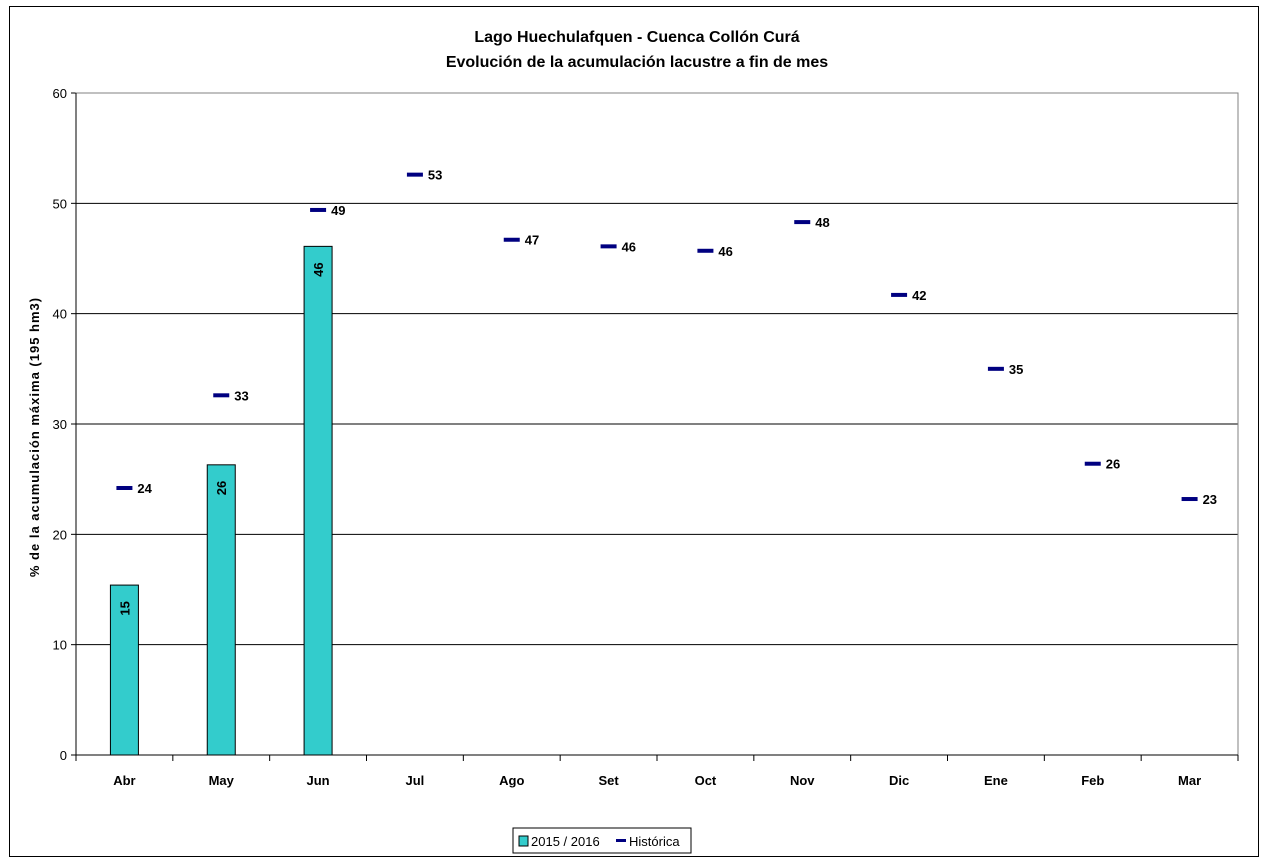  What do you see at coordinates (654, 841) in the screenshot?
I see `legend-label-marker: Histórica` at bounding box center [654, 841].